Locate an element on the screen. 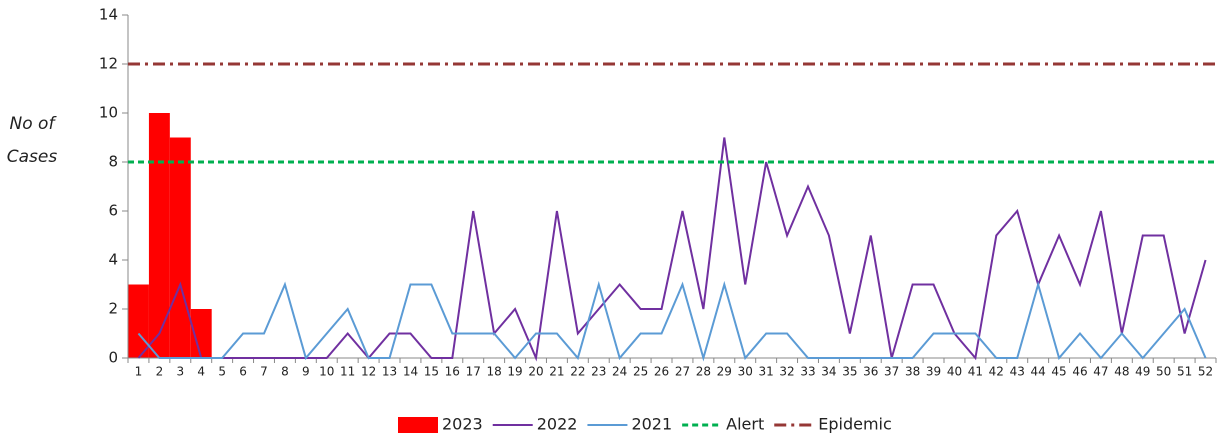 Image resolution: width=1227 pixels, height=440 pixels. y-tick-label: 12 is located at coordinates (108, 64).